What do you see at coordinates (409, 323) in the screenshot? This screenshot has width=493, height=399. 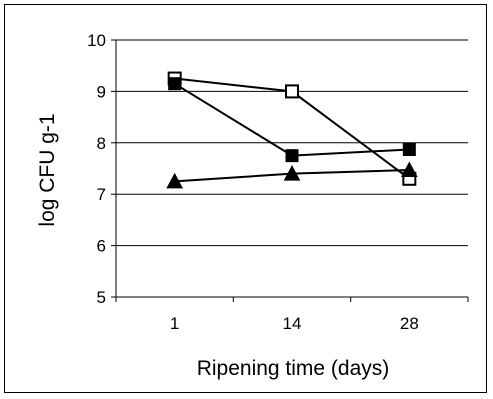 I see `x-tick-label: 28` at bounding box center [409, 323].